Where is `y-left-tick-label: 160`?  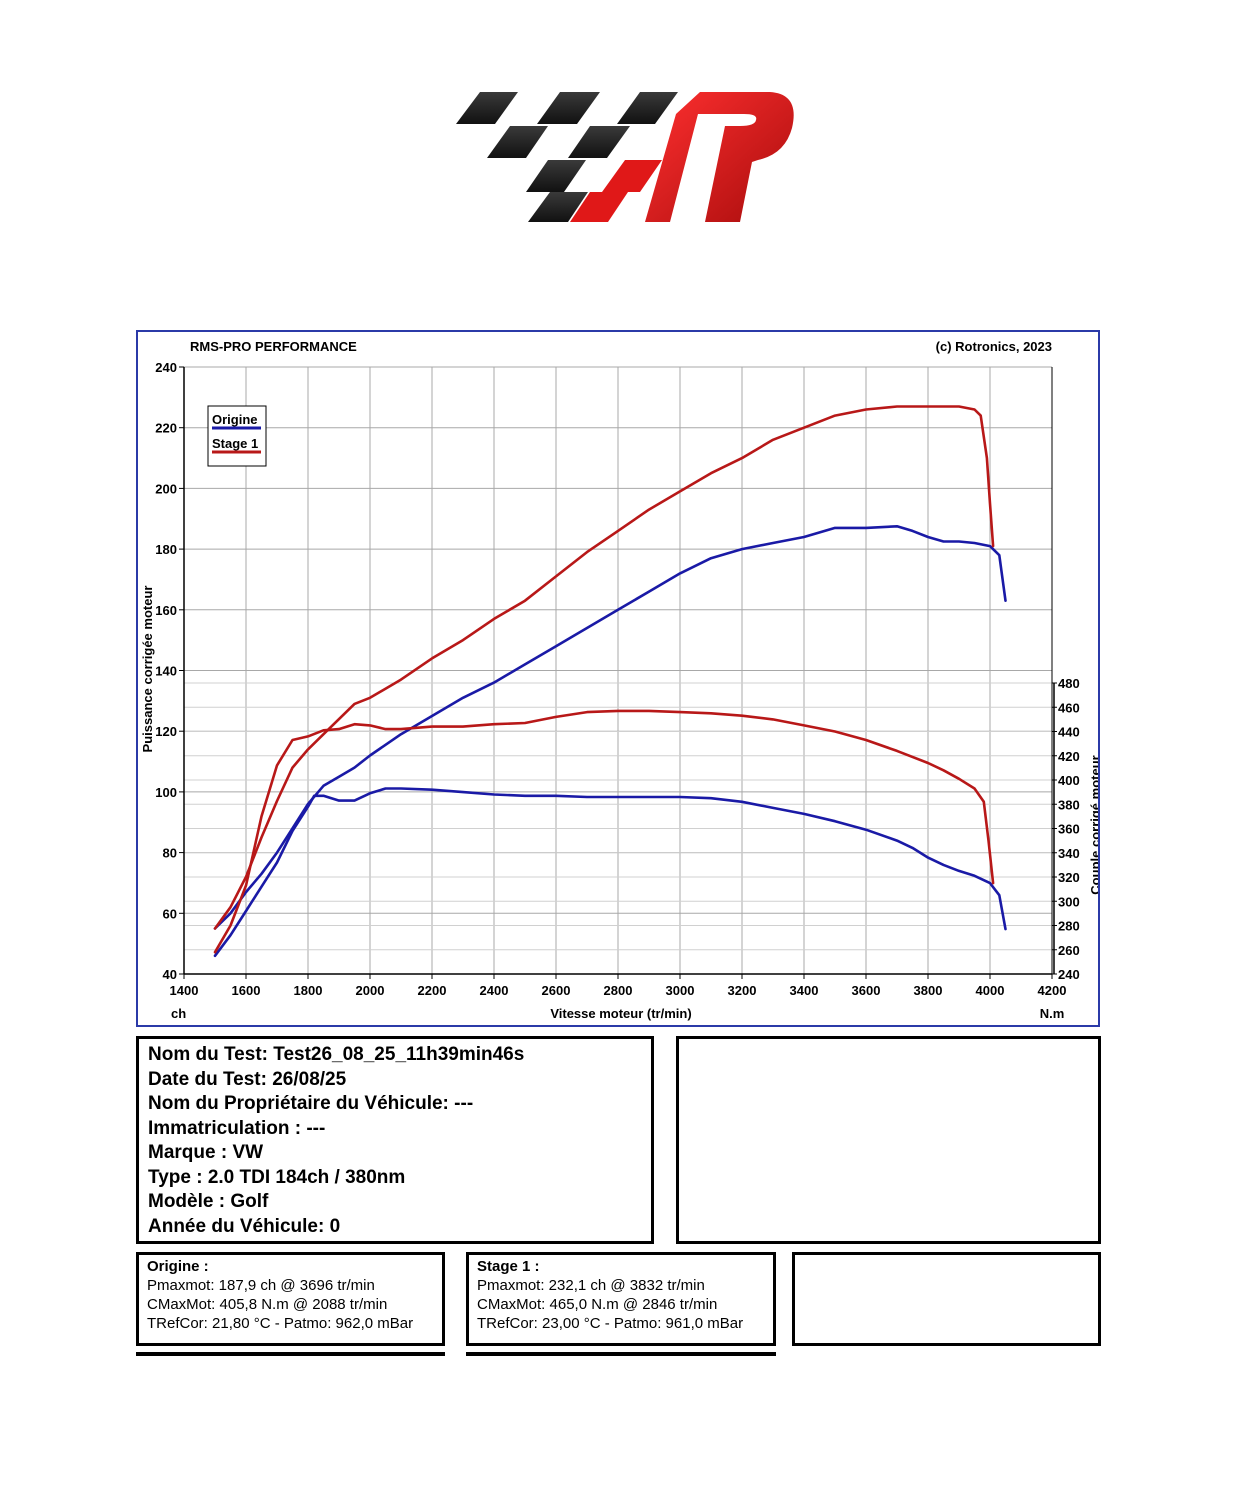 y-left-tick-label: 160 is located at coordinates (166, 610).